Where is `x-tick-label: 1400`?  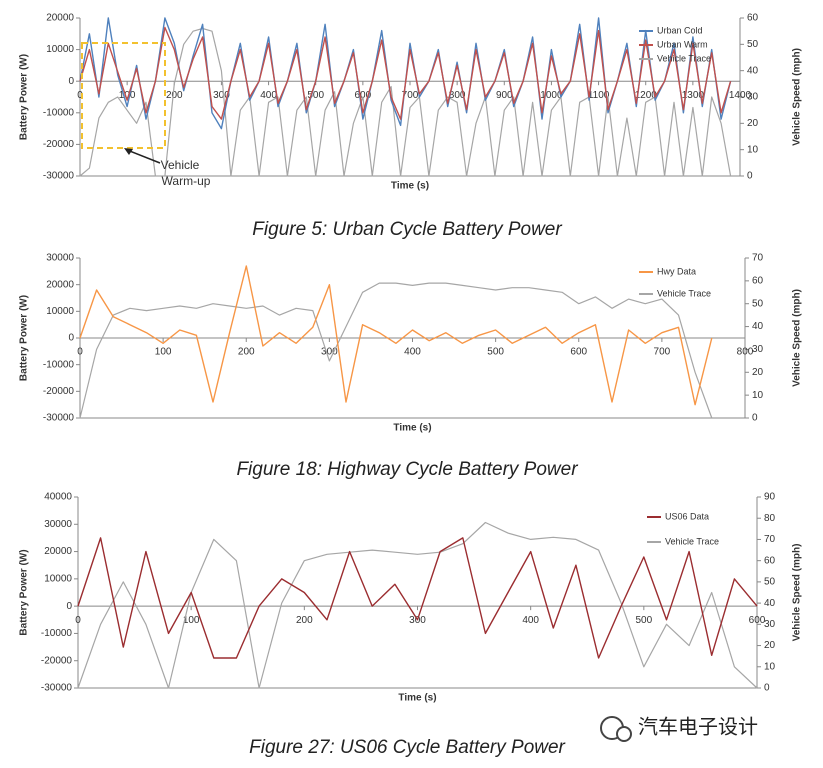
x-tick-label: 1400 is located at coordinates (740, 95).